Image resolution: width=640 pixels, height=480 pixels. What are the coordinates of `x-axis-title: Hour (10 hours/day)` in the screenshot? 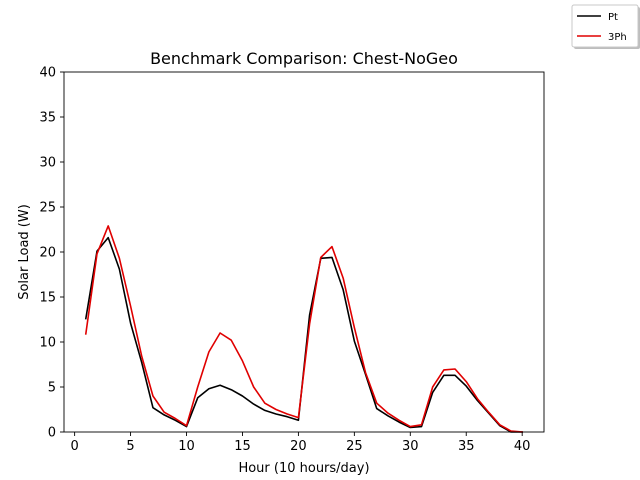 It's located at (303, 468).